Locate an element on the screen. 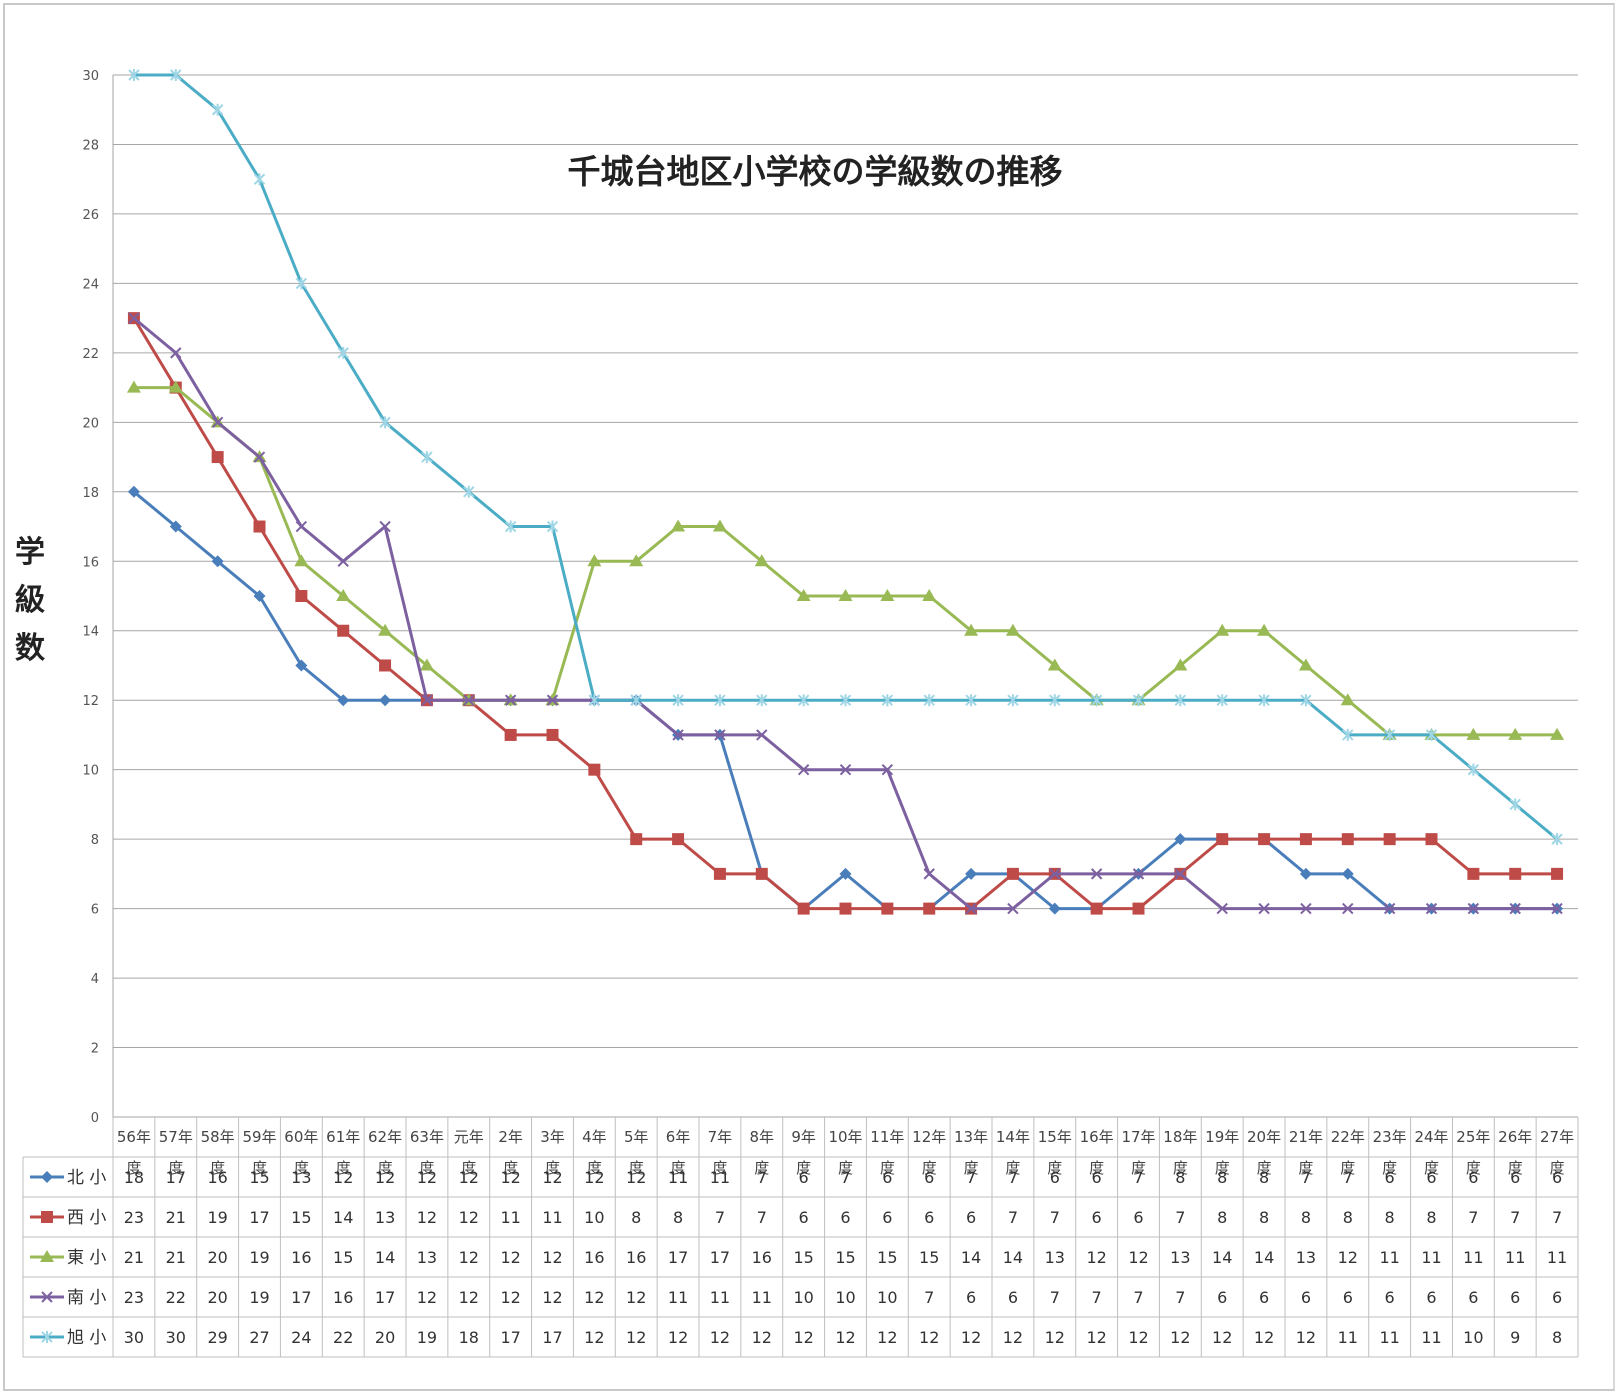 The height and width of the screenshot is (1396, 1620). table-cell: 22 is located at coordinates (176, 1297).